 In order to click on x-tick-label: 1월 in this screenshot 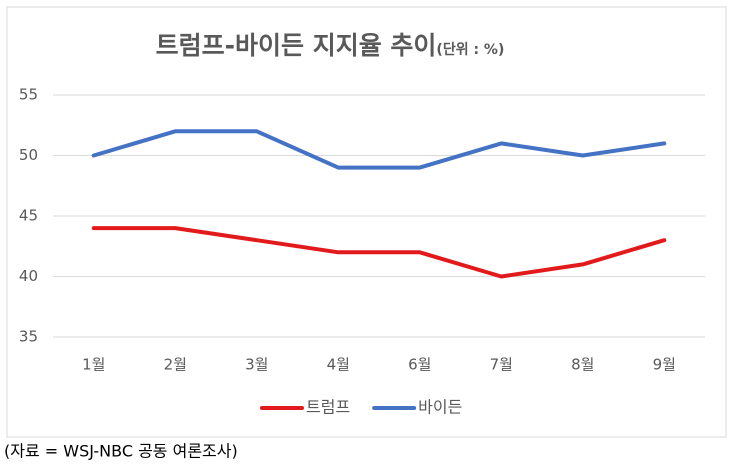, I will do `click(93, 365)`.